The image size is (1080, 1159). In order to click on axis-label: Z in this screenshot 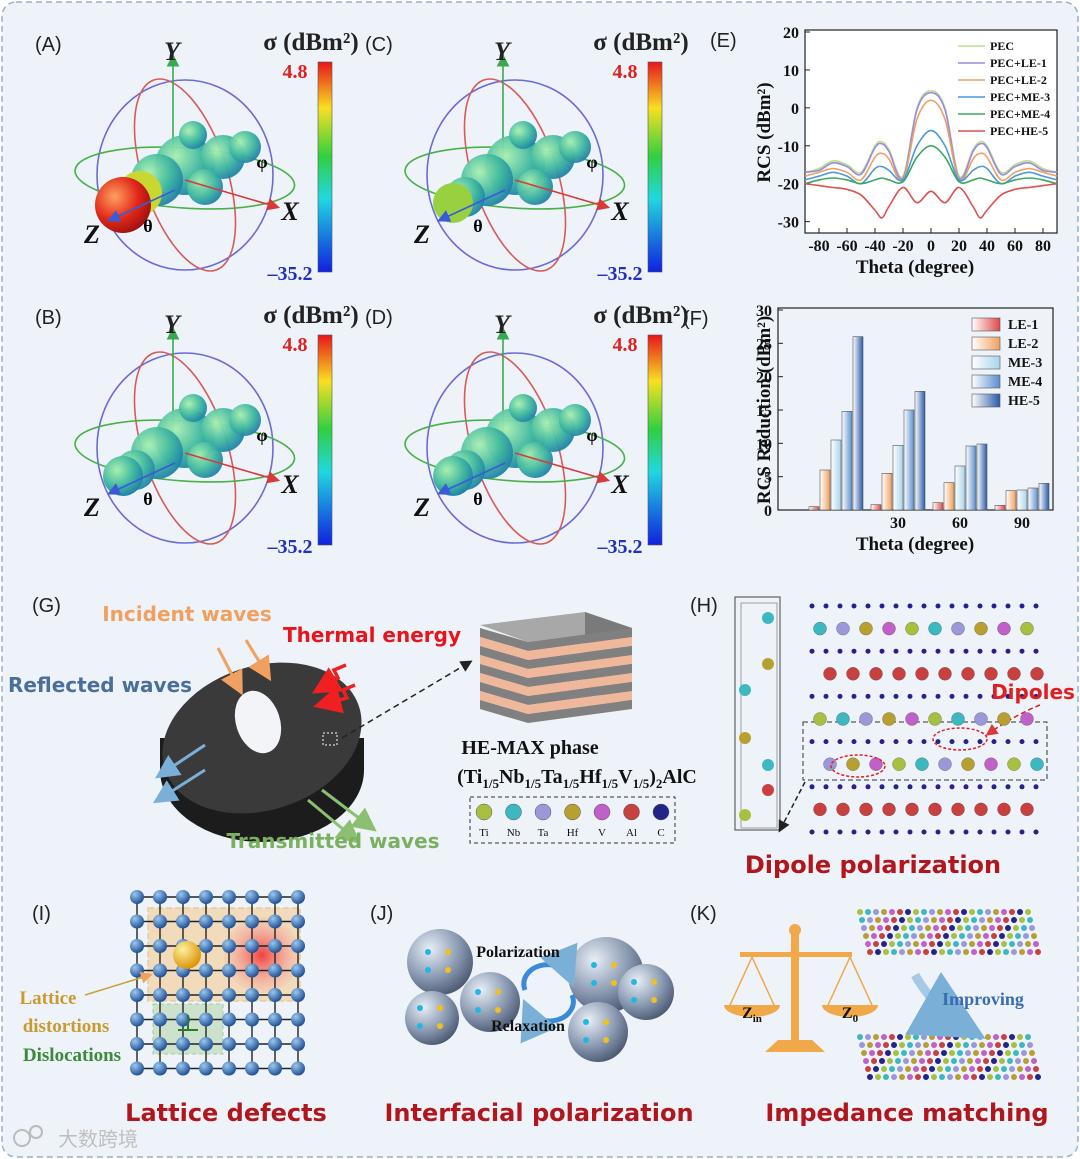, I will do `click(91, 507)`.